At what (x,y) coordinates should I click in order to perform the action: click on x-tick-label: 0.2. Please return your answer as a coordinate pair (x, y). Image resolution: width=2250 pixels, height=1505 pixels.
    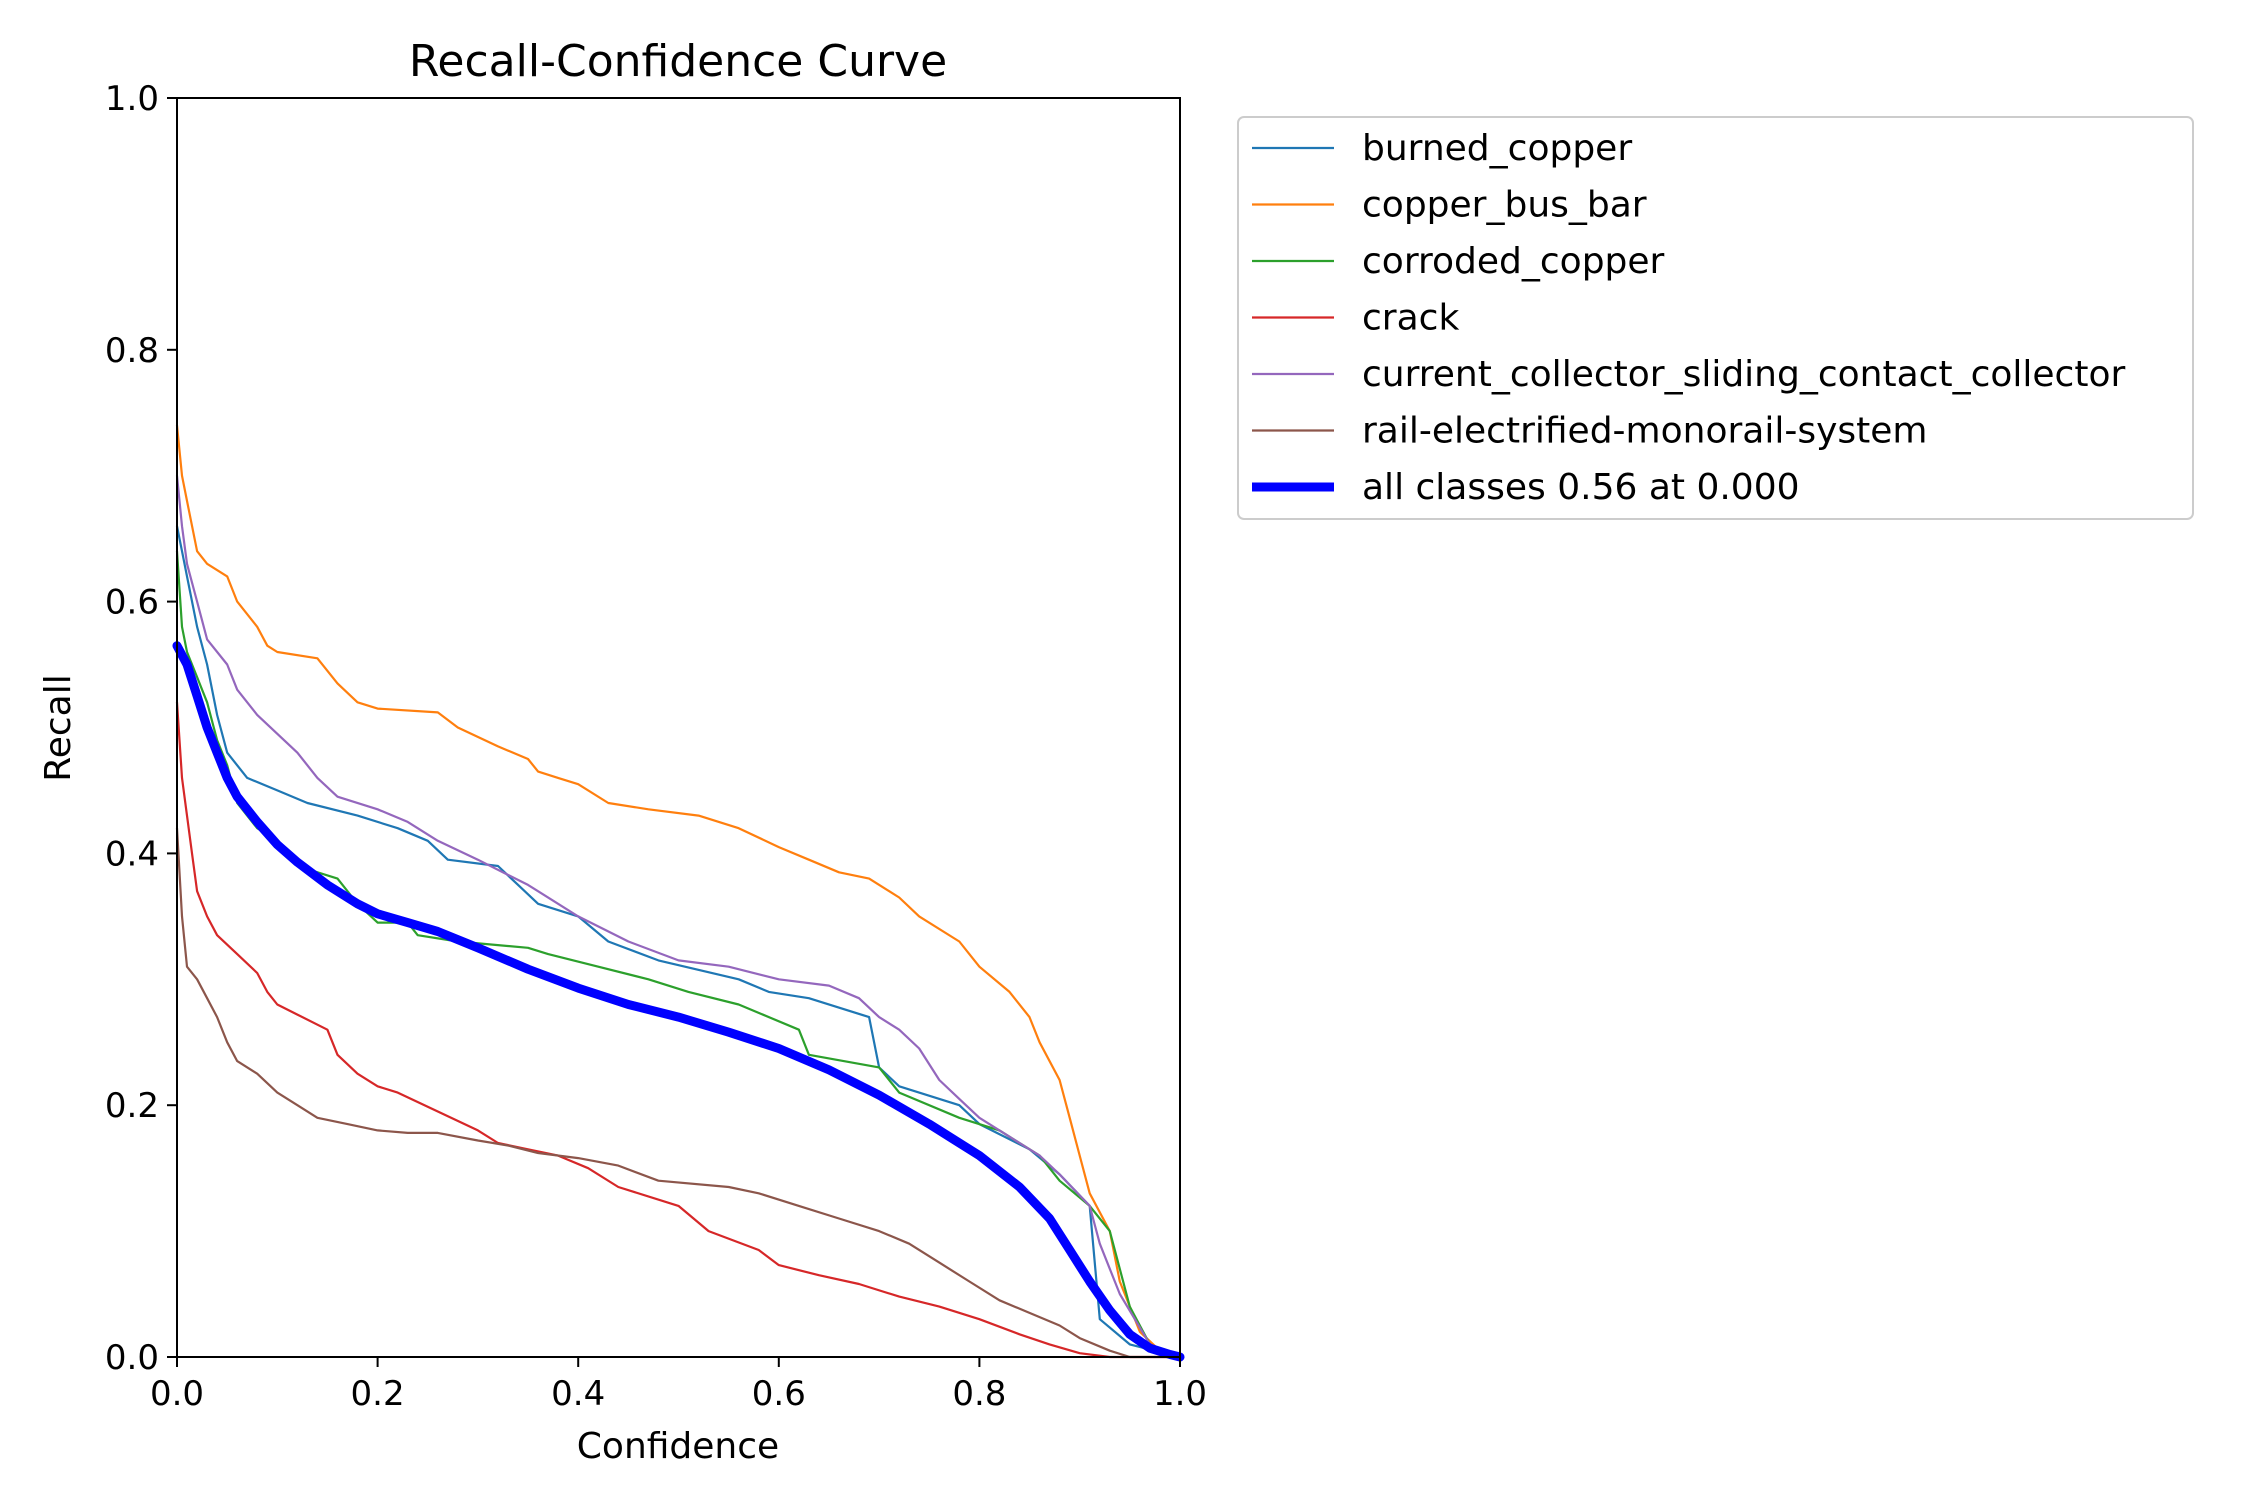
    Looking at the image, I should click on (378, 1394).